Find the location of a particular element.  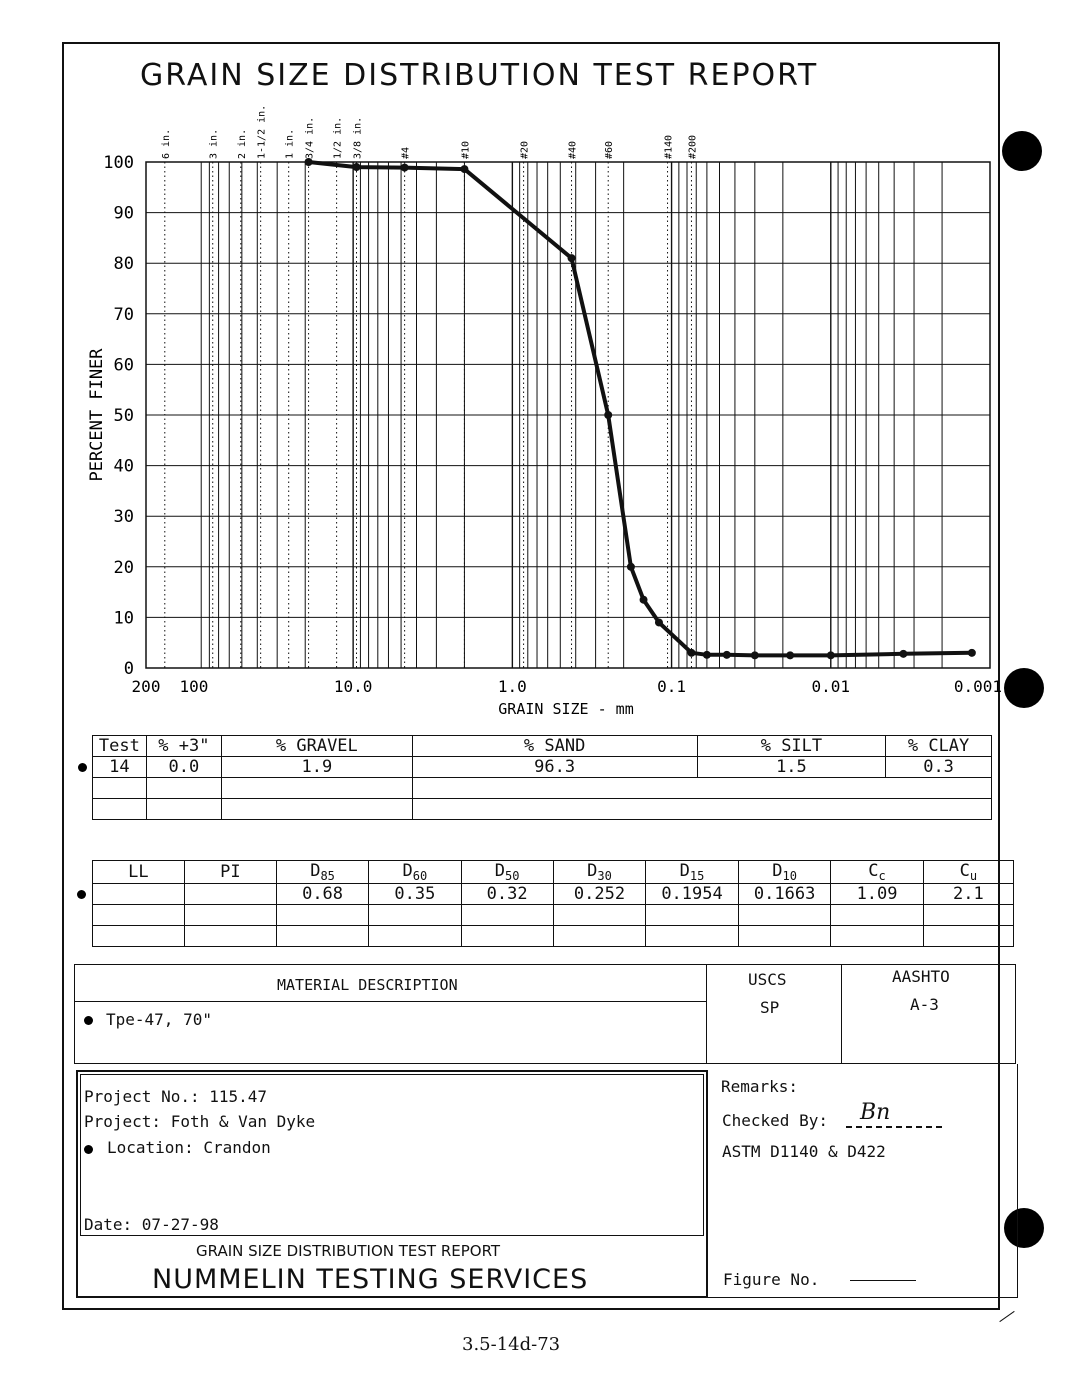

y-tick-label: 60 is located at coordinates (124, 365).